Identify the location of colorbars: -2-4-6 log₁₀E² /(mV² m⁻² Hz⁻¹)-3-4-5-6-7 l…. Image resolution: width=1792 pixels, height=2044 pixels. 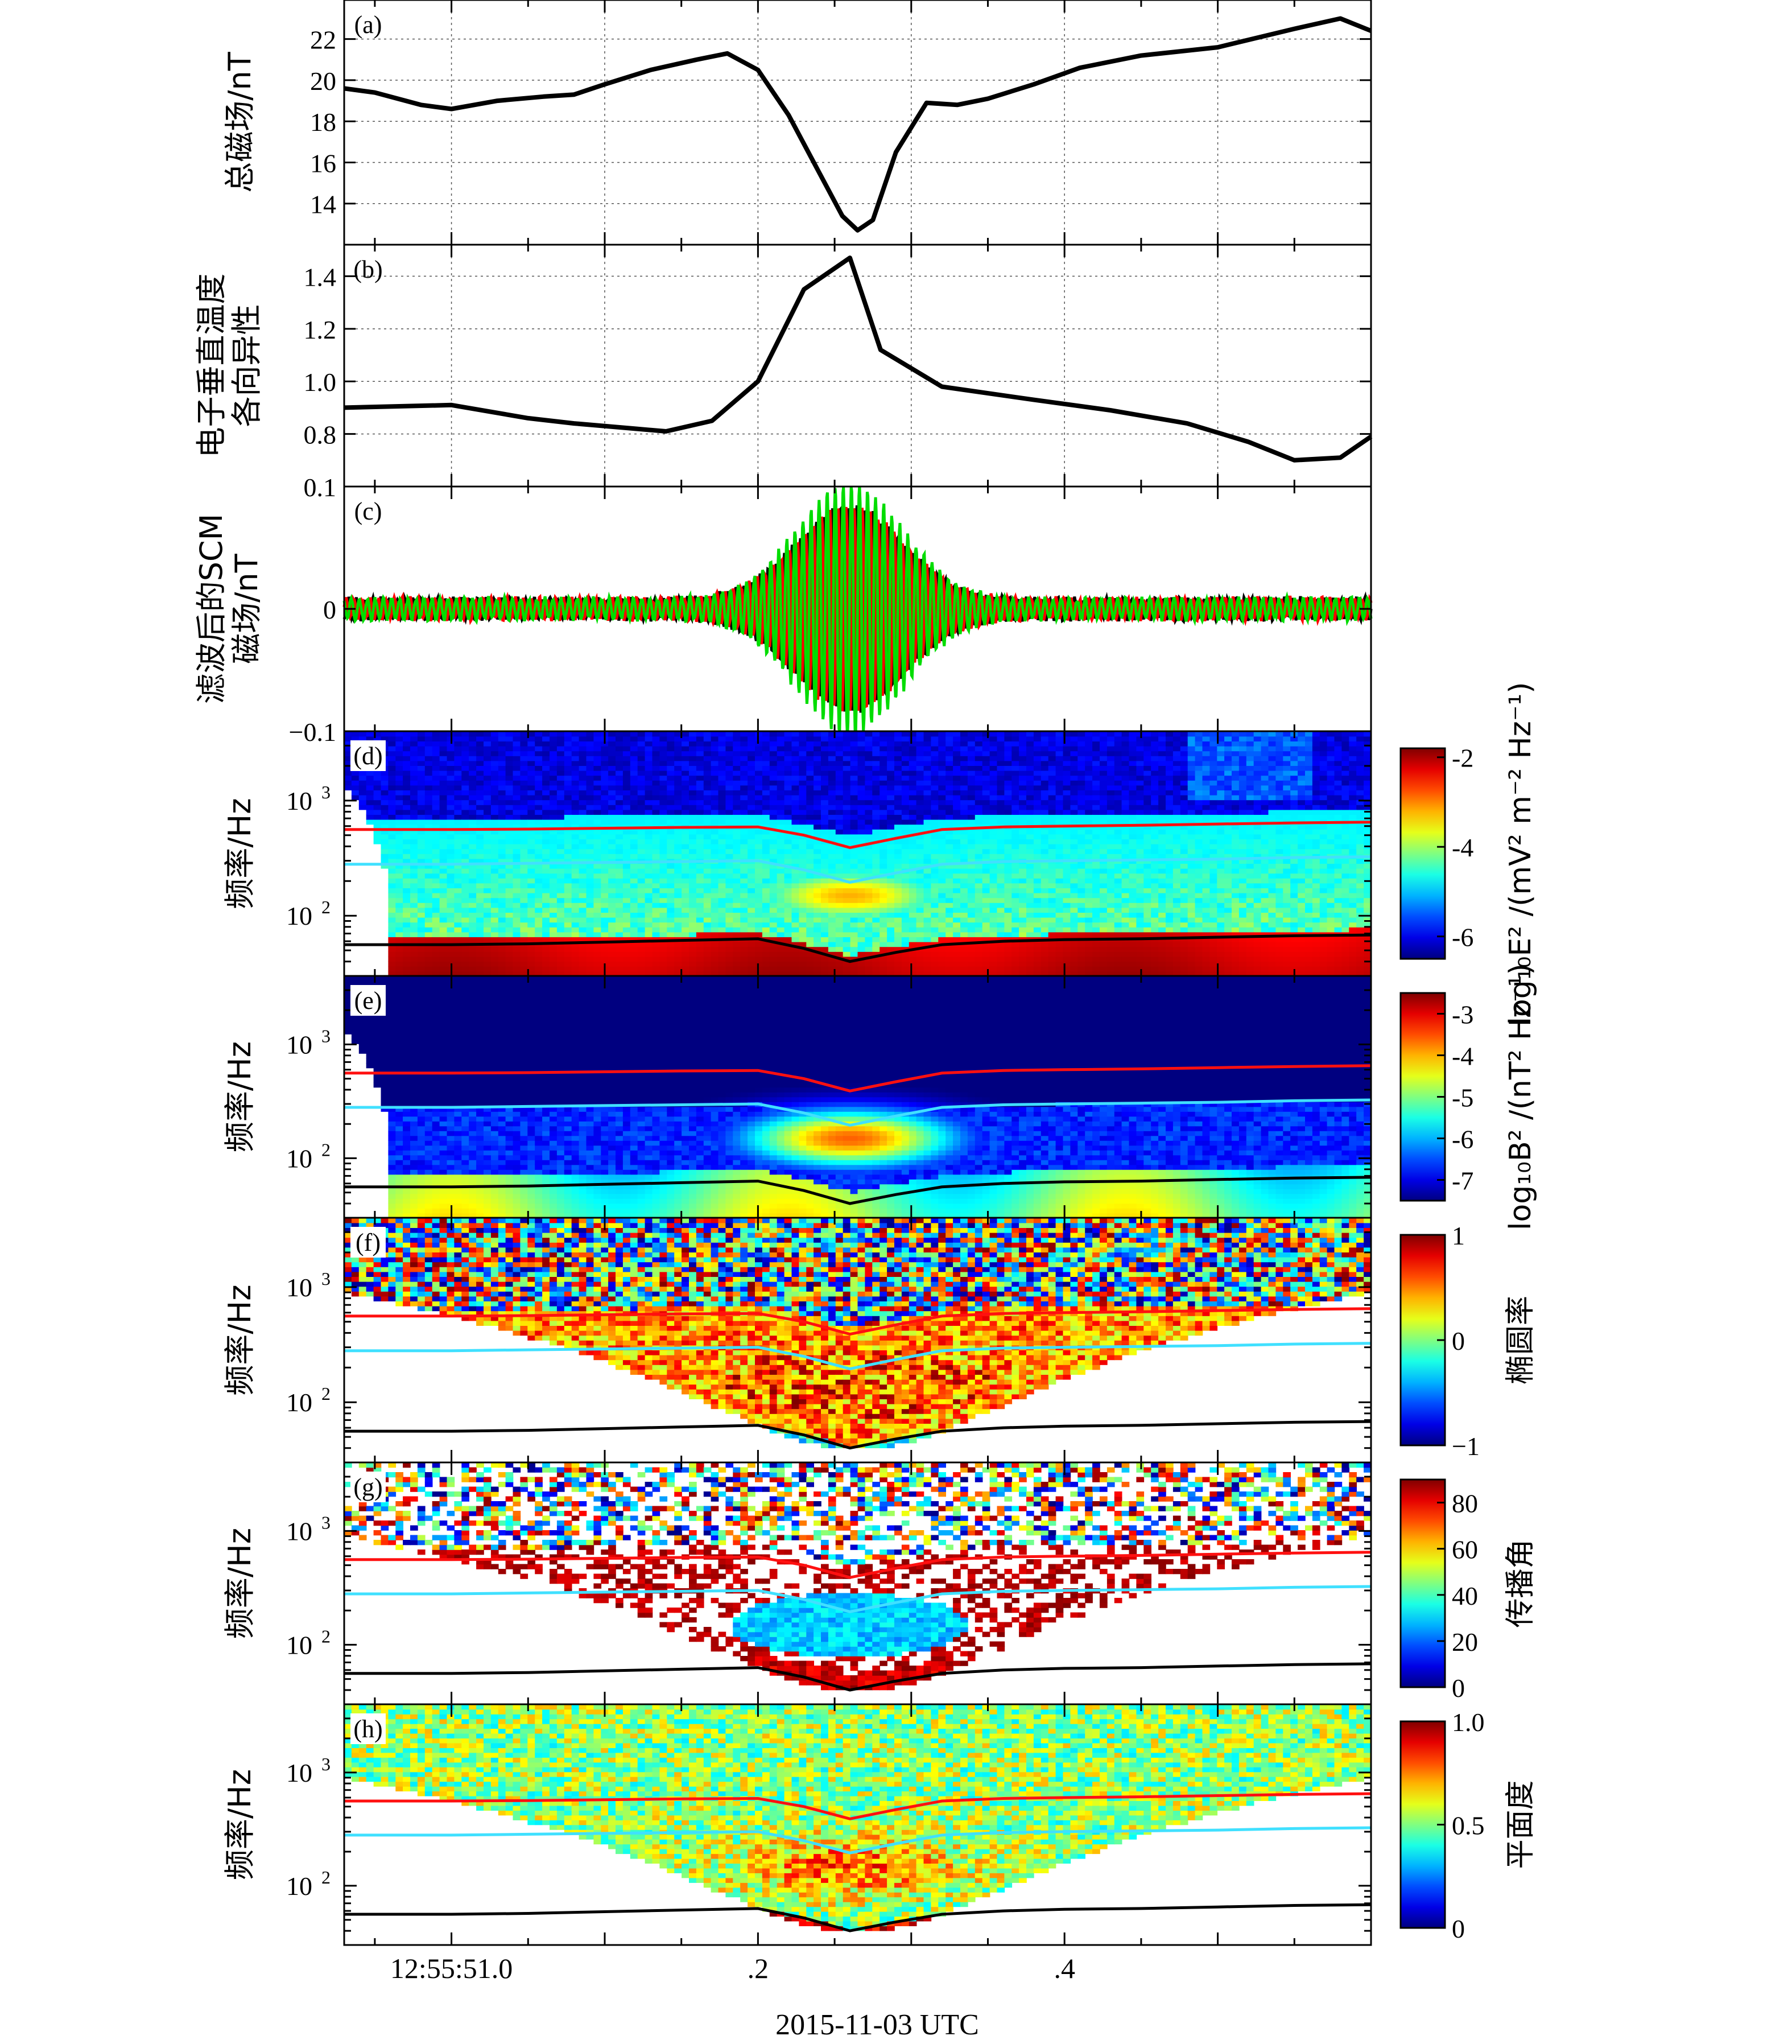
(1469, 1312).